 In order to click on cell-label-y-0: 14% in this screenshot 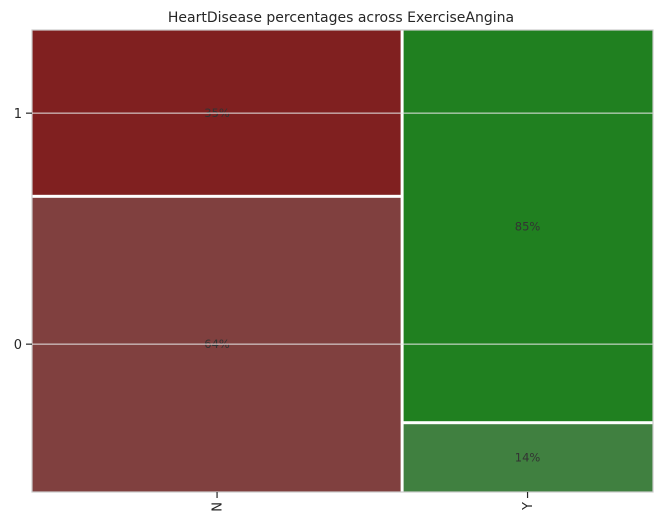, I will do `click(528, 457)`.